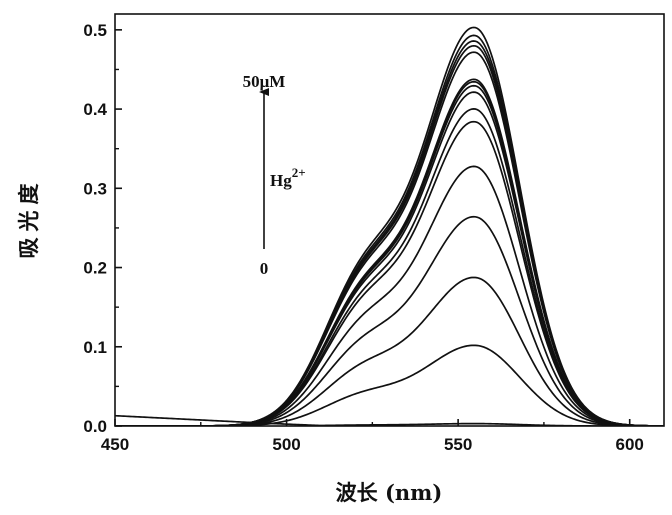 This screenshot has height=515, width=672. What do you see at coordinates (95, 268) in the screenshot?
I see `y-tick-label: 0.2` at bounding box center [95, 268].